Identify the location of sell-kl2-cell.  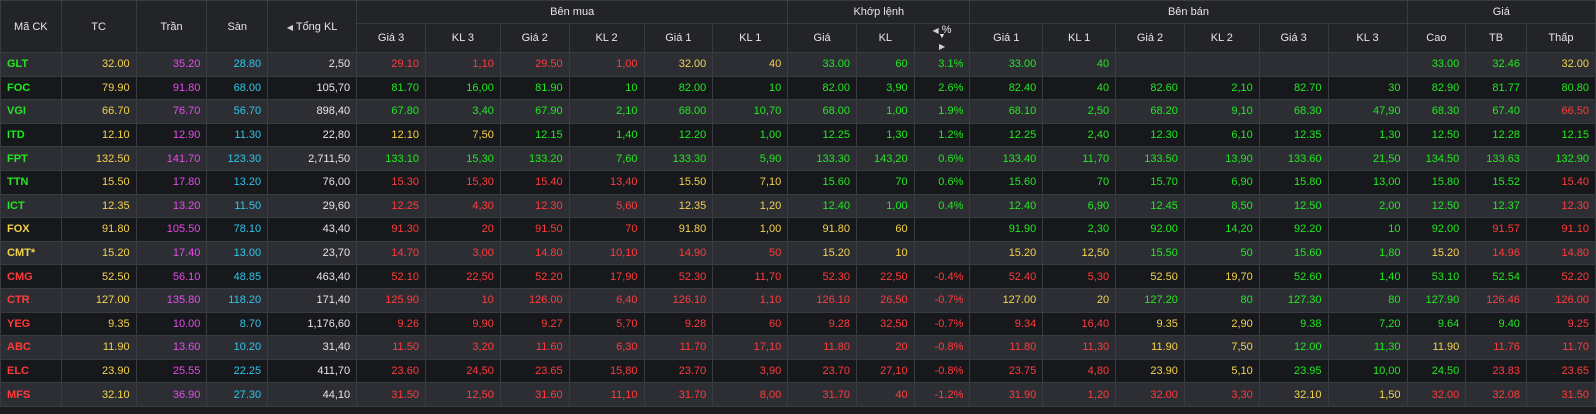
(1221, 64).